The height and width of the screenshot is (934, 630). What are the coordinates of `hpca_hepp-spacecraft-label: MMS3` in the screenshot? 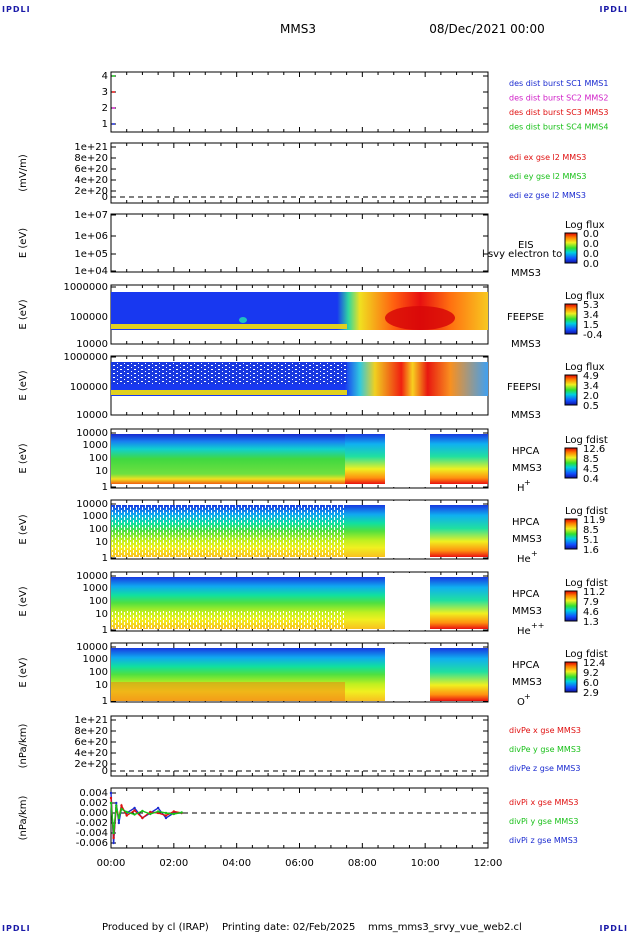 It's located at (527, 611).